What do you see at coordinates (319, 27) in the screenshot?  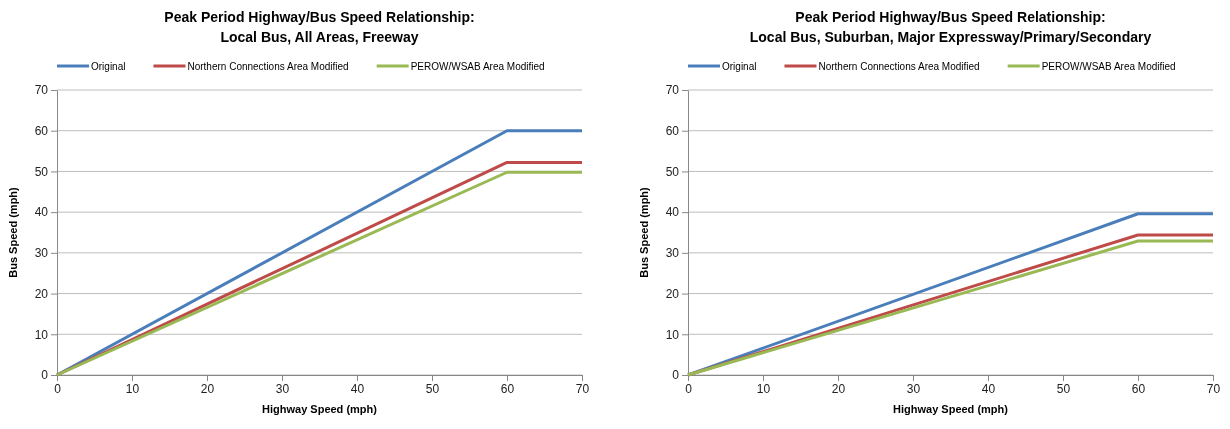 I see `chart-title: Peak Period Highway/Bus Speed Relationship: Local Bus, All Areas, Freeway` at bounding box center [319, 27].